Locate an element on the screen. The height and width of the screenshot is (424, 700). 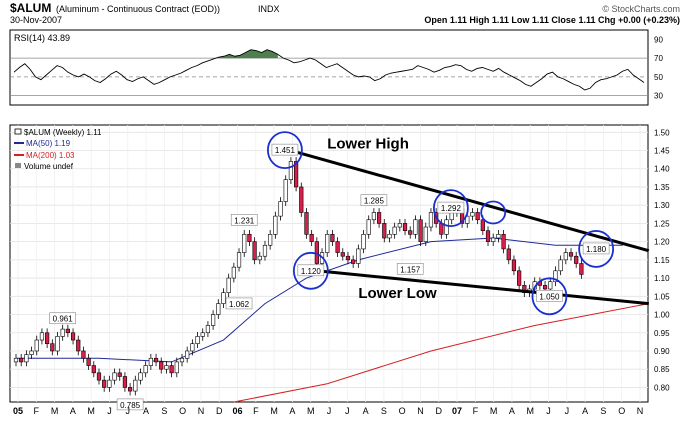
price-tick-label: 1.25 is located at coordinates (662, 223).